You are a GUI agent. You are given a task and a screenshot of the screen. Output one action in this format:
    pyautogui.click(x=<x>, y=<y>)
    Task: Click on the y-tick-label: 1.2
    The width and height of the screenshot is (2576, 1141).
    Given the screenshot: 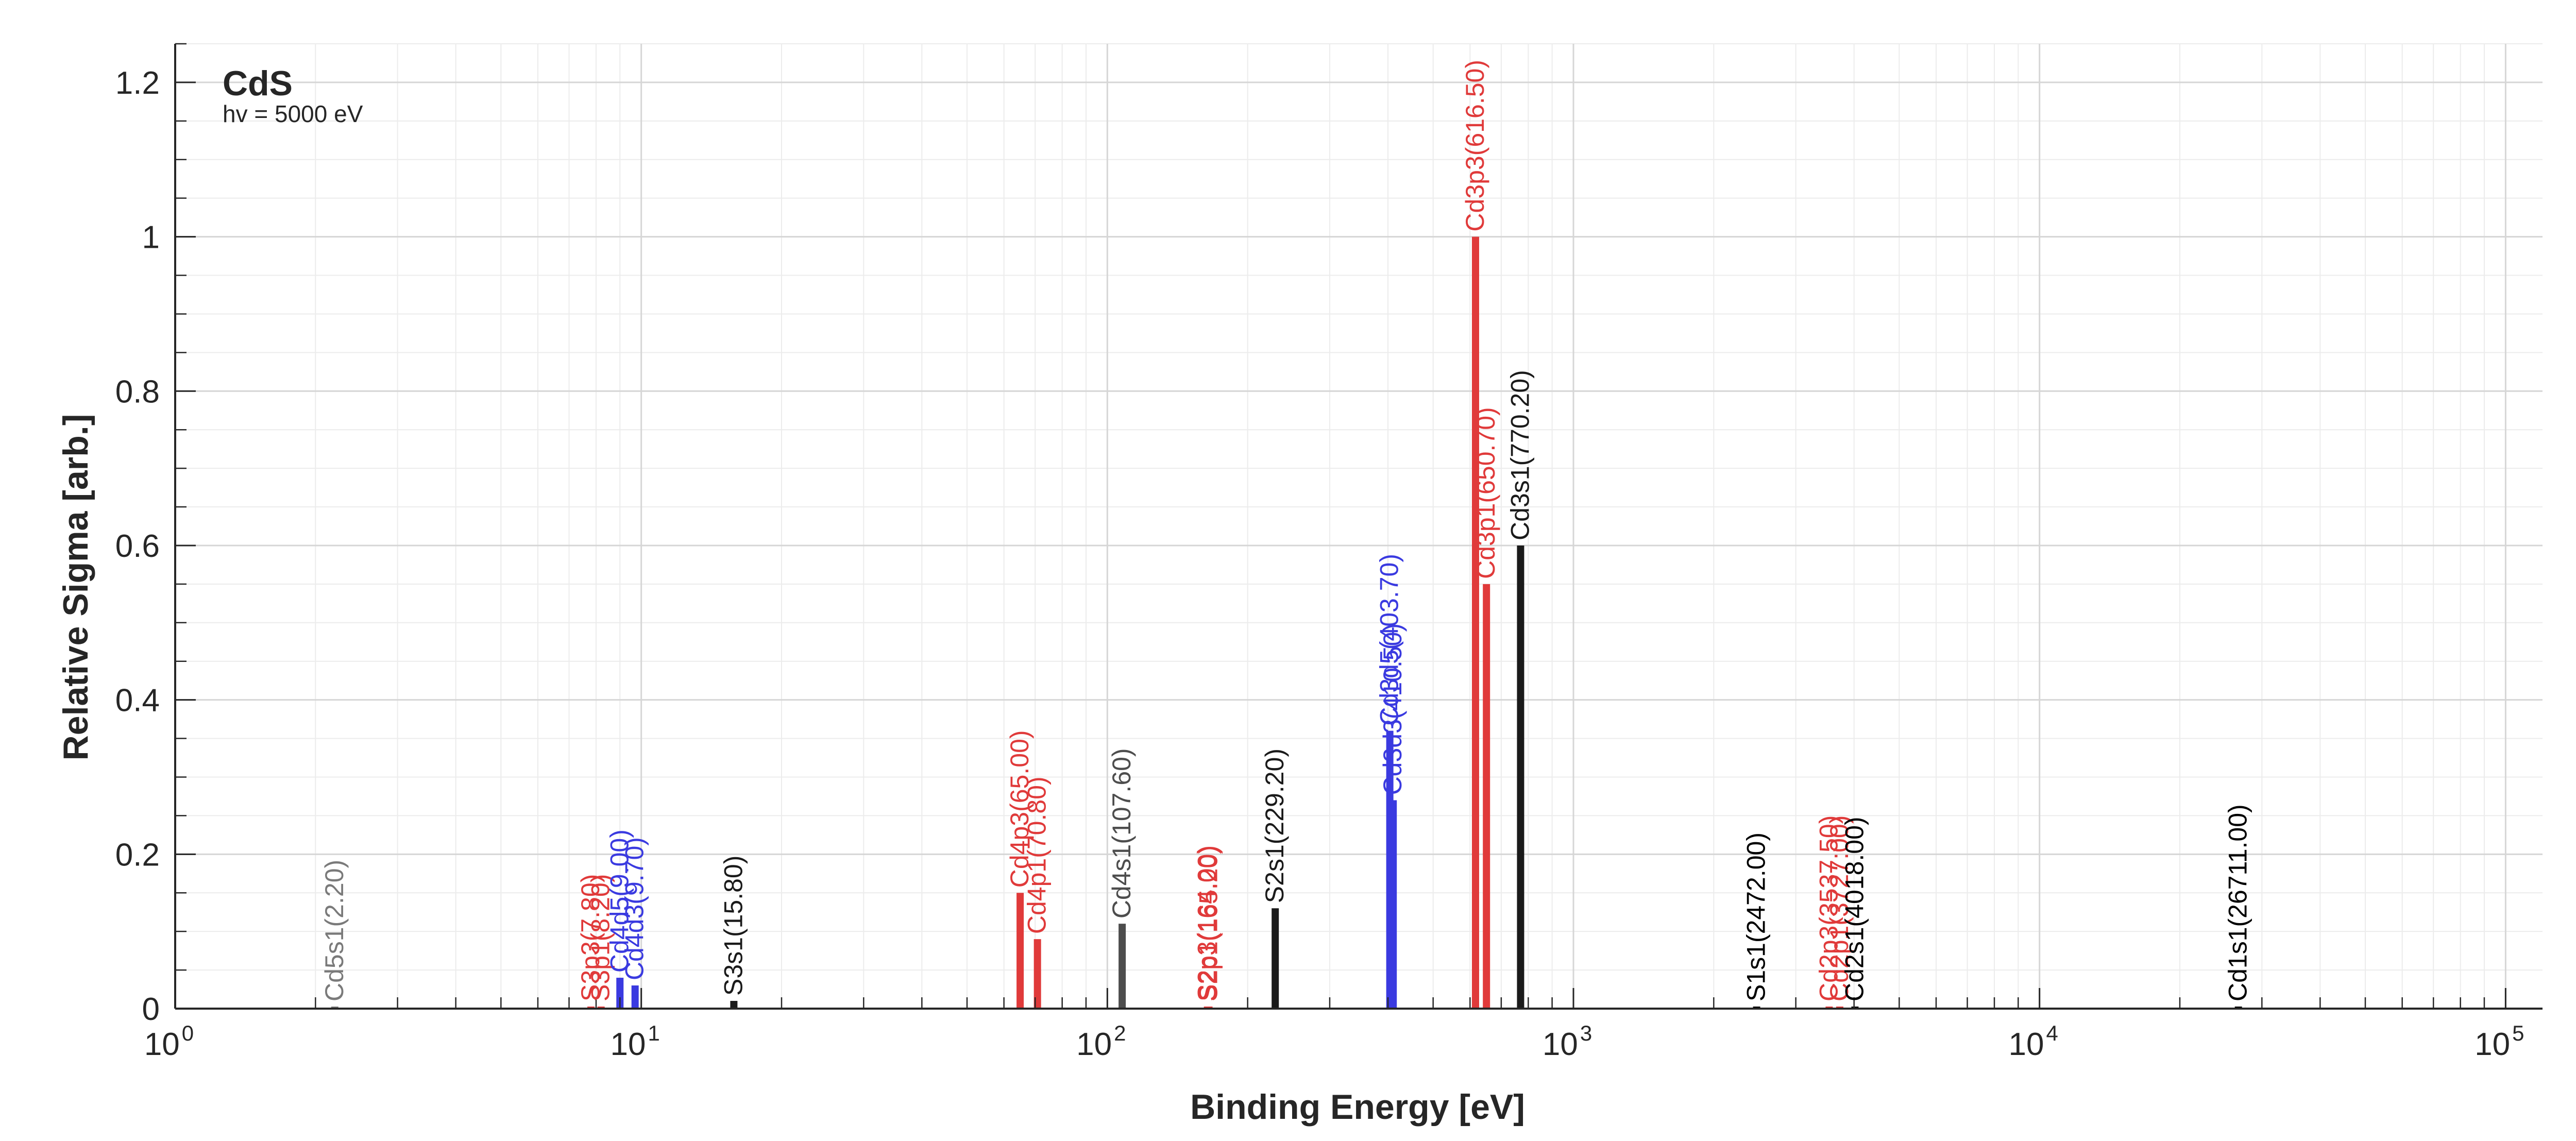 What is the action you would take?
    pyautogui.click(x=137, y=83)
    